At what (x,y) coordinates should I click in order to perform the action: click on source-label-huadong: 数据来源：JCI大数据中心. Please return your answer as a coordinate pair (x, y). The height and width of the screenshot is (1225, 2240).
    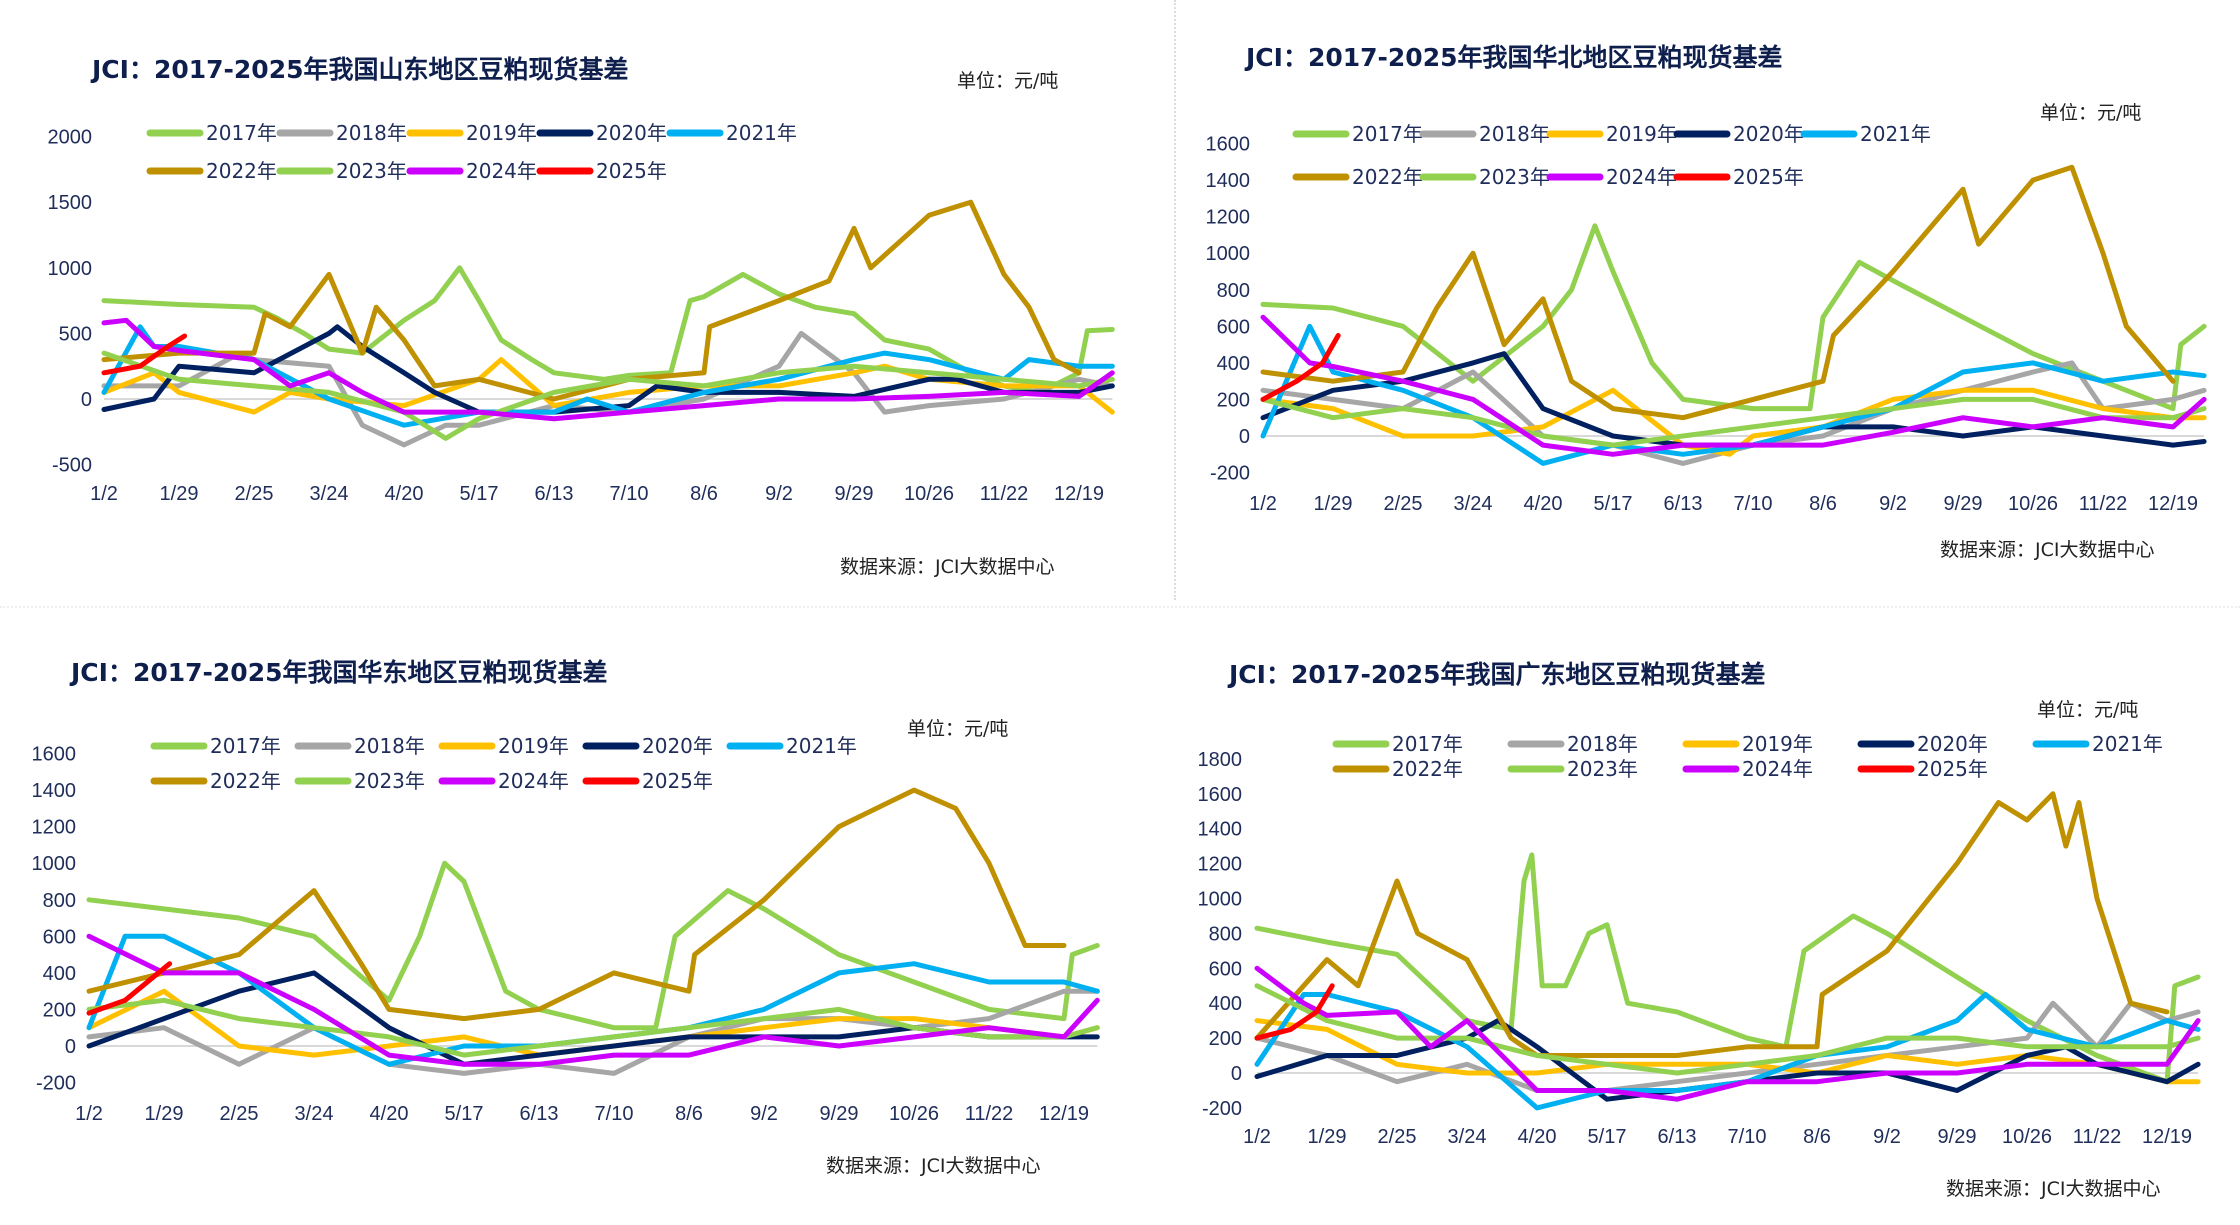
    Looking at the image, I should click on (933, 1166).